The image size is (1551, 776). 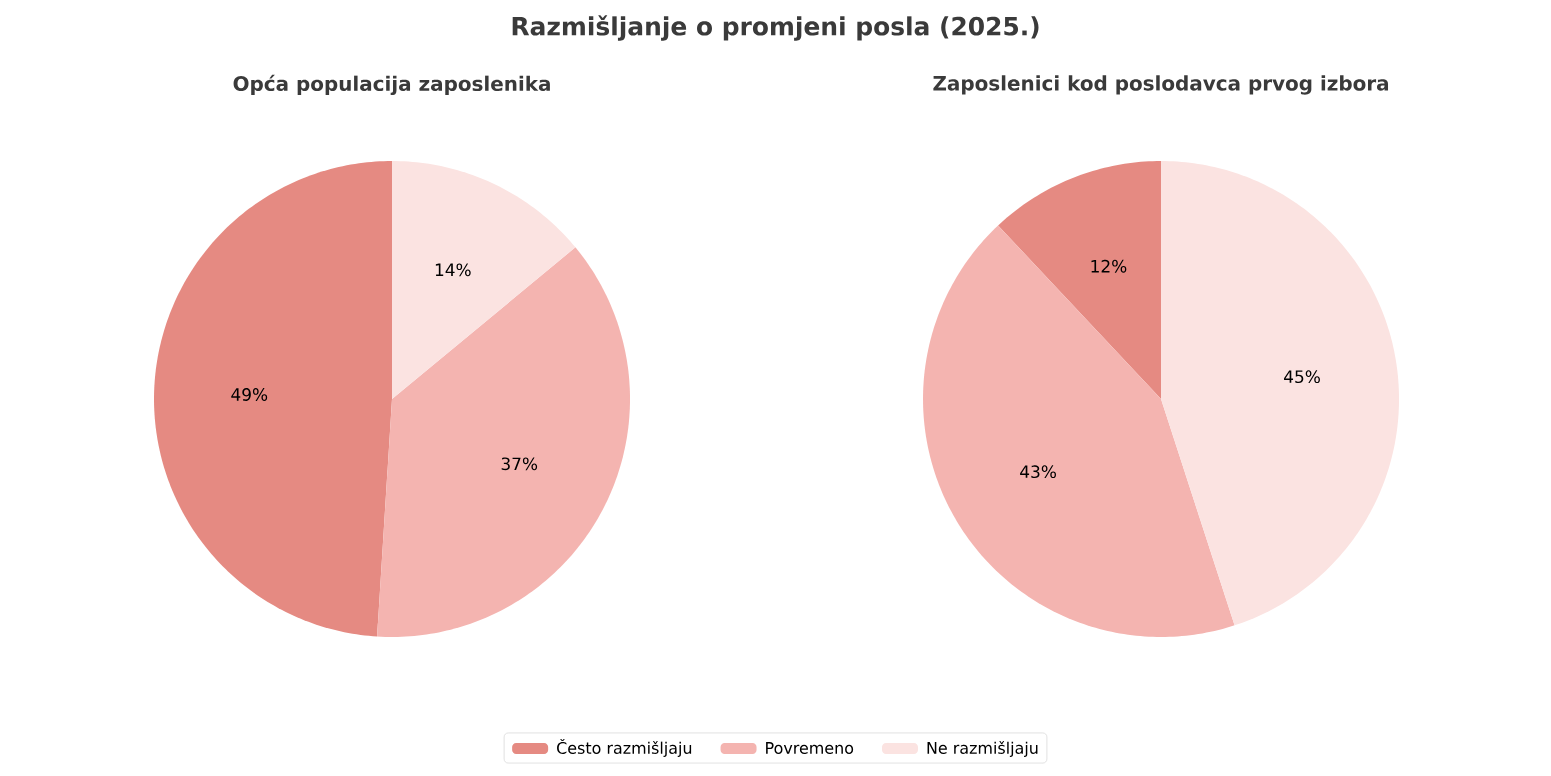 What do you see at coordinates (1161, 85) in the screenshot?
I see `chart-subtitle: Zaposlenici kod poslodavca prvog izbora` at bounding box center [1161, 85].